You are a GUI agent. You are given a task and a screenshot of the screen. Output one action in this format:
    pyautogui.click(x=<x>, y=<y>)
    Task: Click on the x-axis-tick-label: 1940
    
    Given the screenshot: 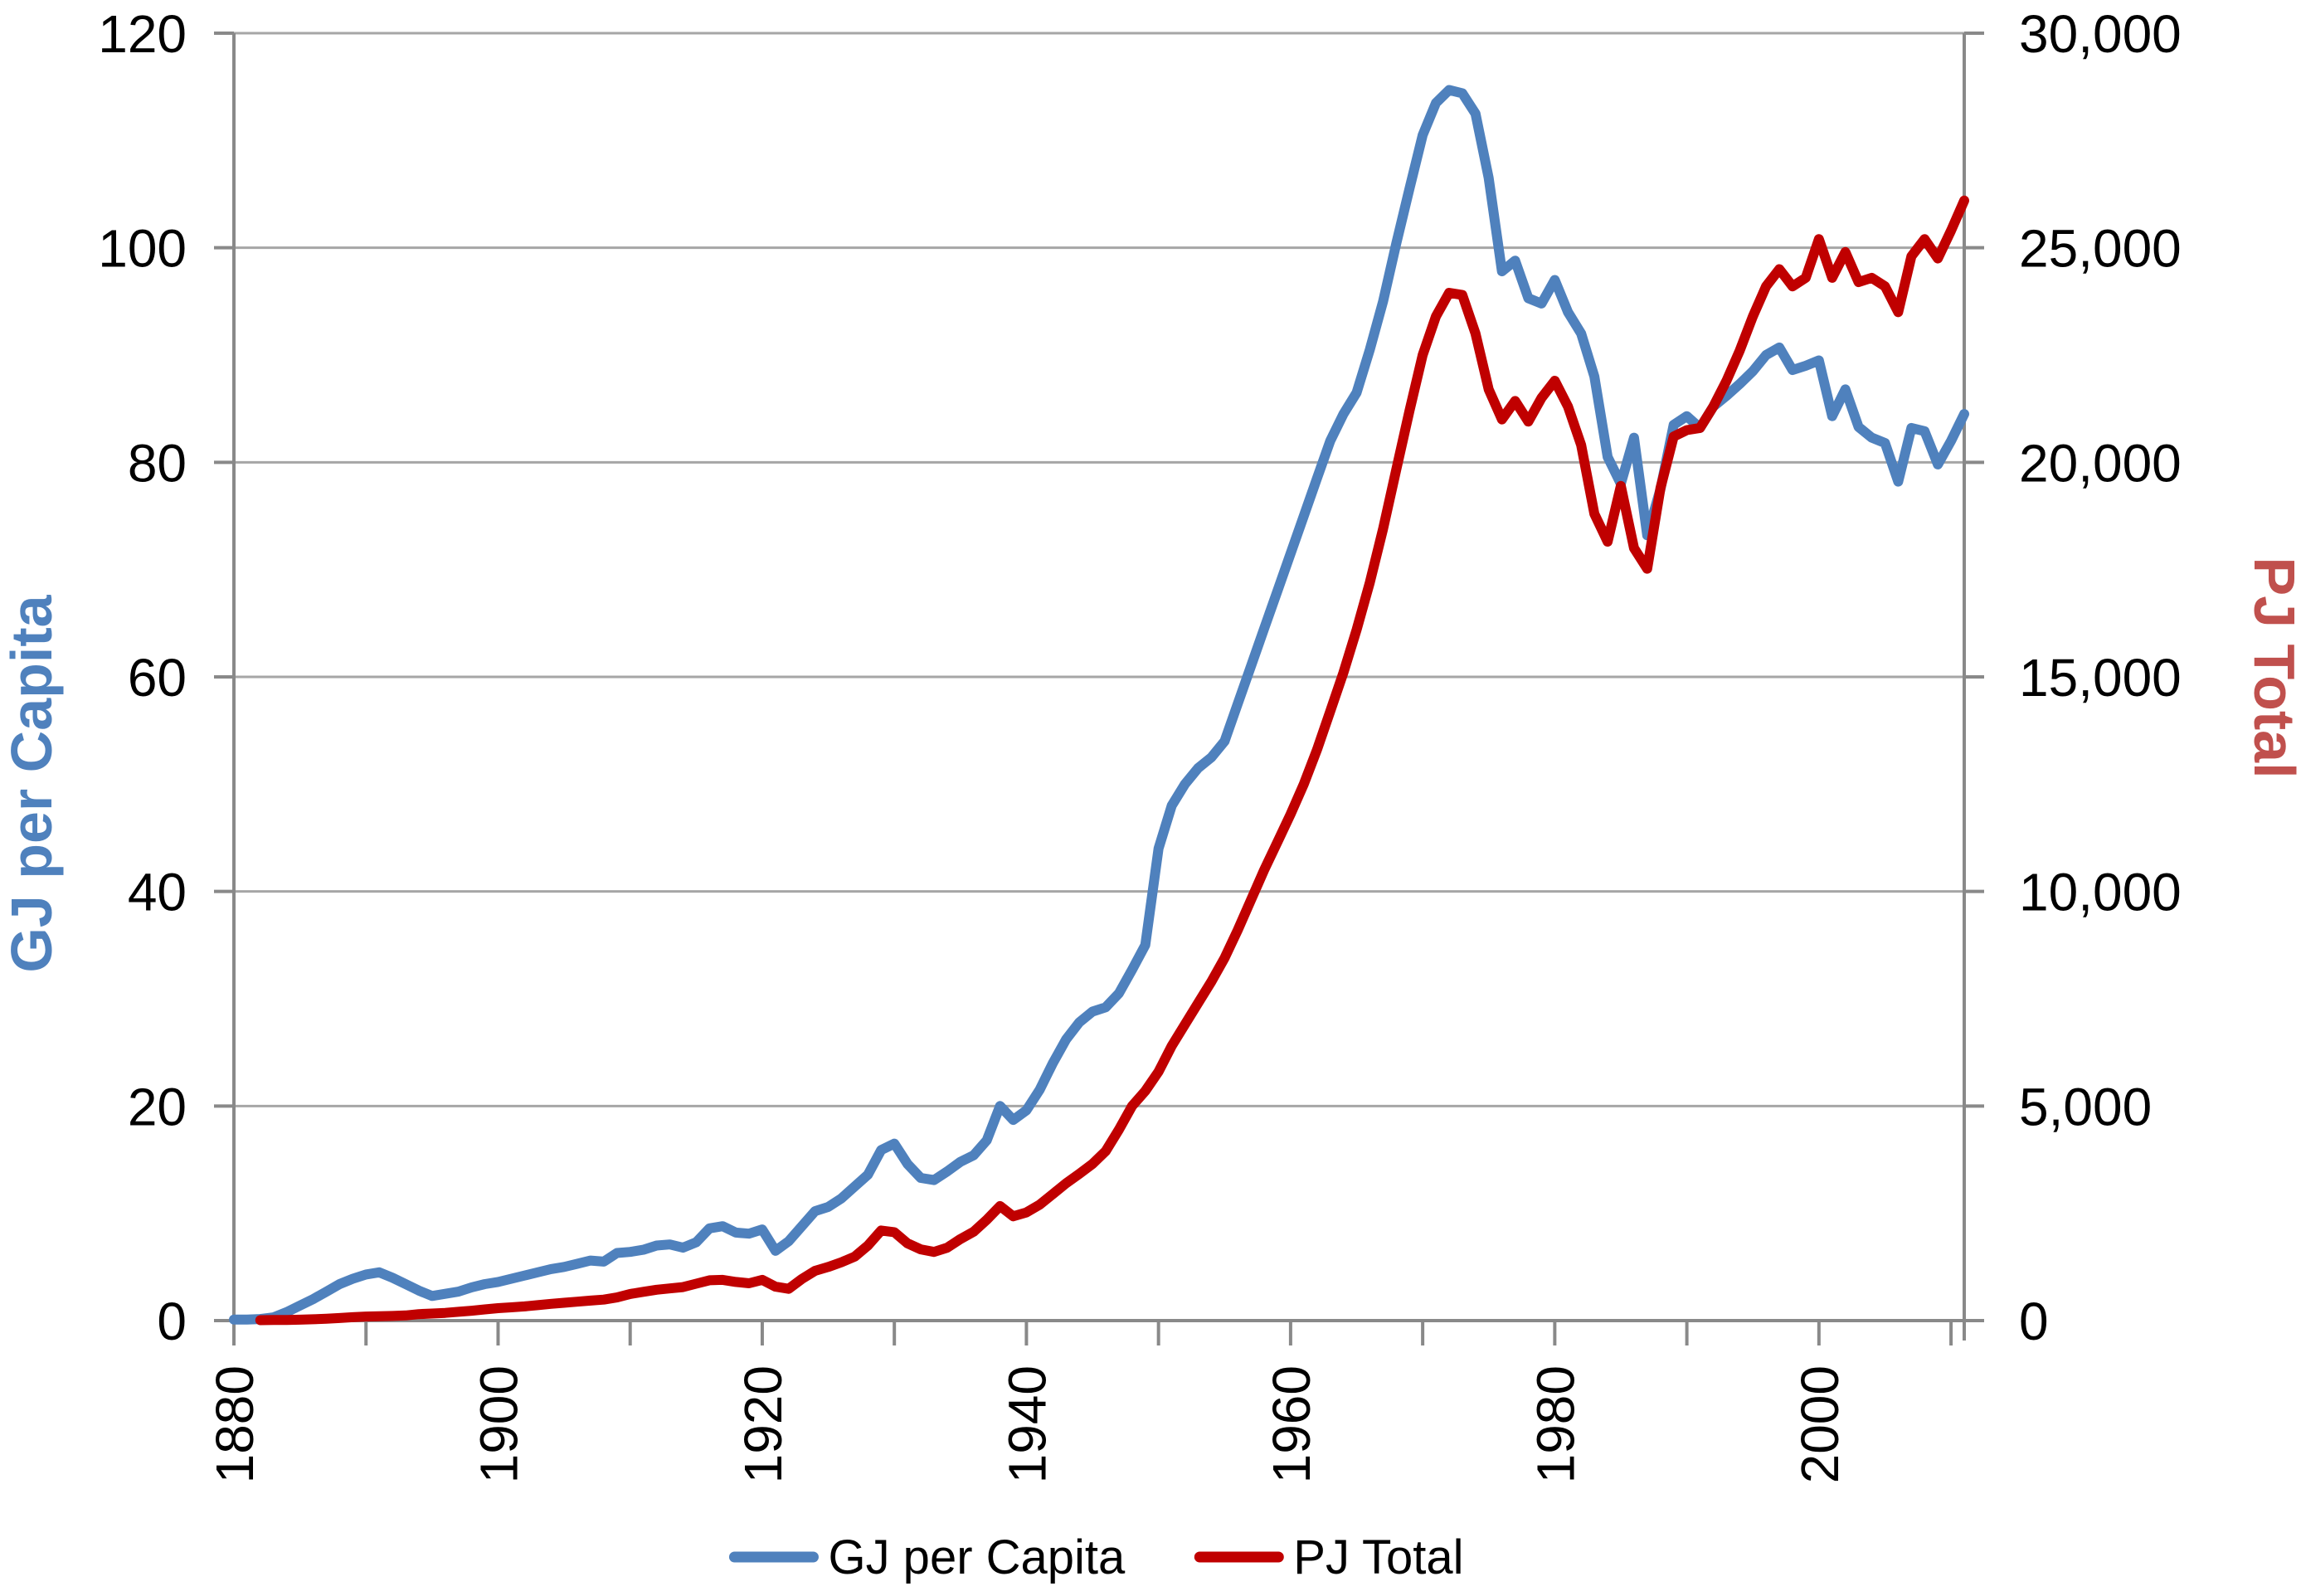 What is the action you would take?
    pyautogui.click(x=1027, y=1424)
    